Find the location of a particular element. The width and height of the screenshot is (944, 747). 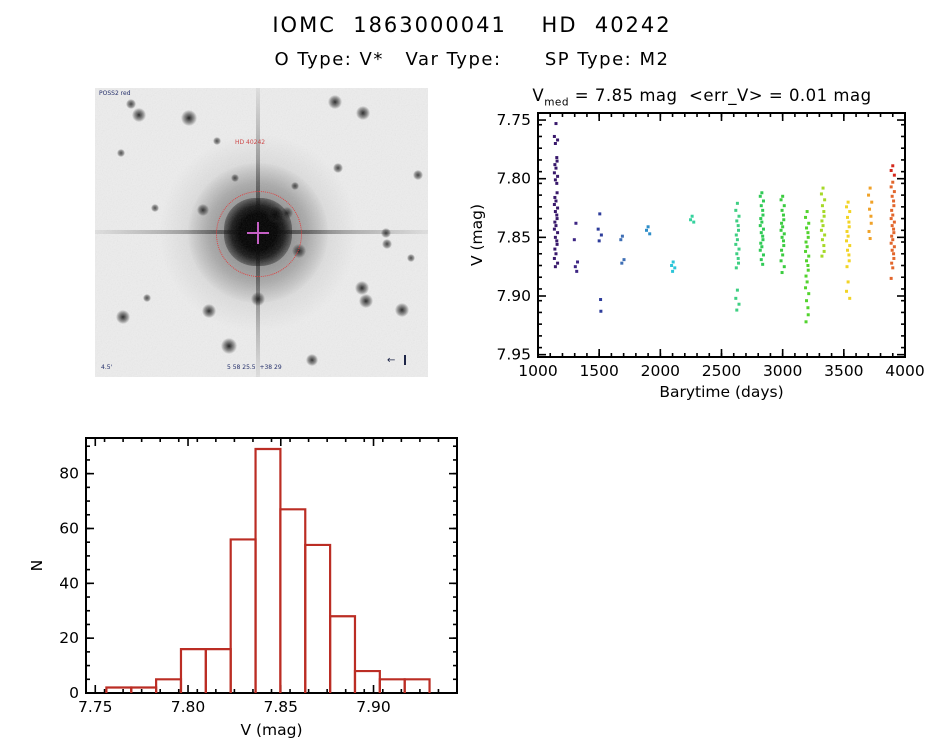

page-subtitle: O Type: V* Var Type: SP Type: M2 is located at coordinates (472, 59).